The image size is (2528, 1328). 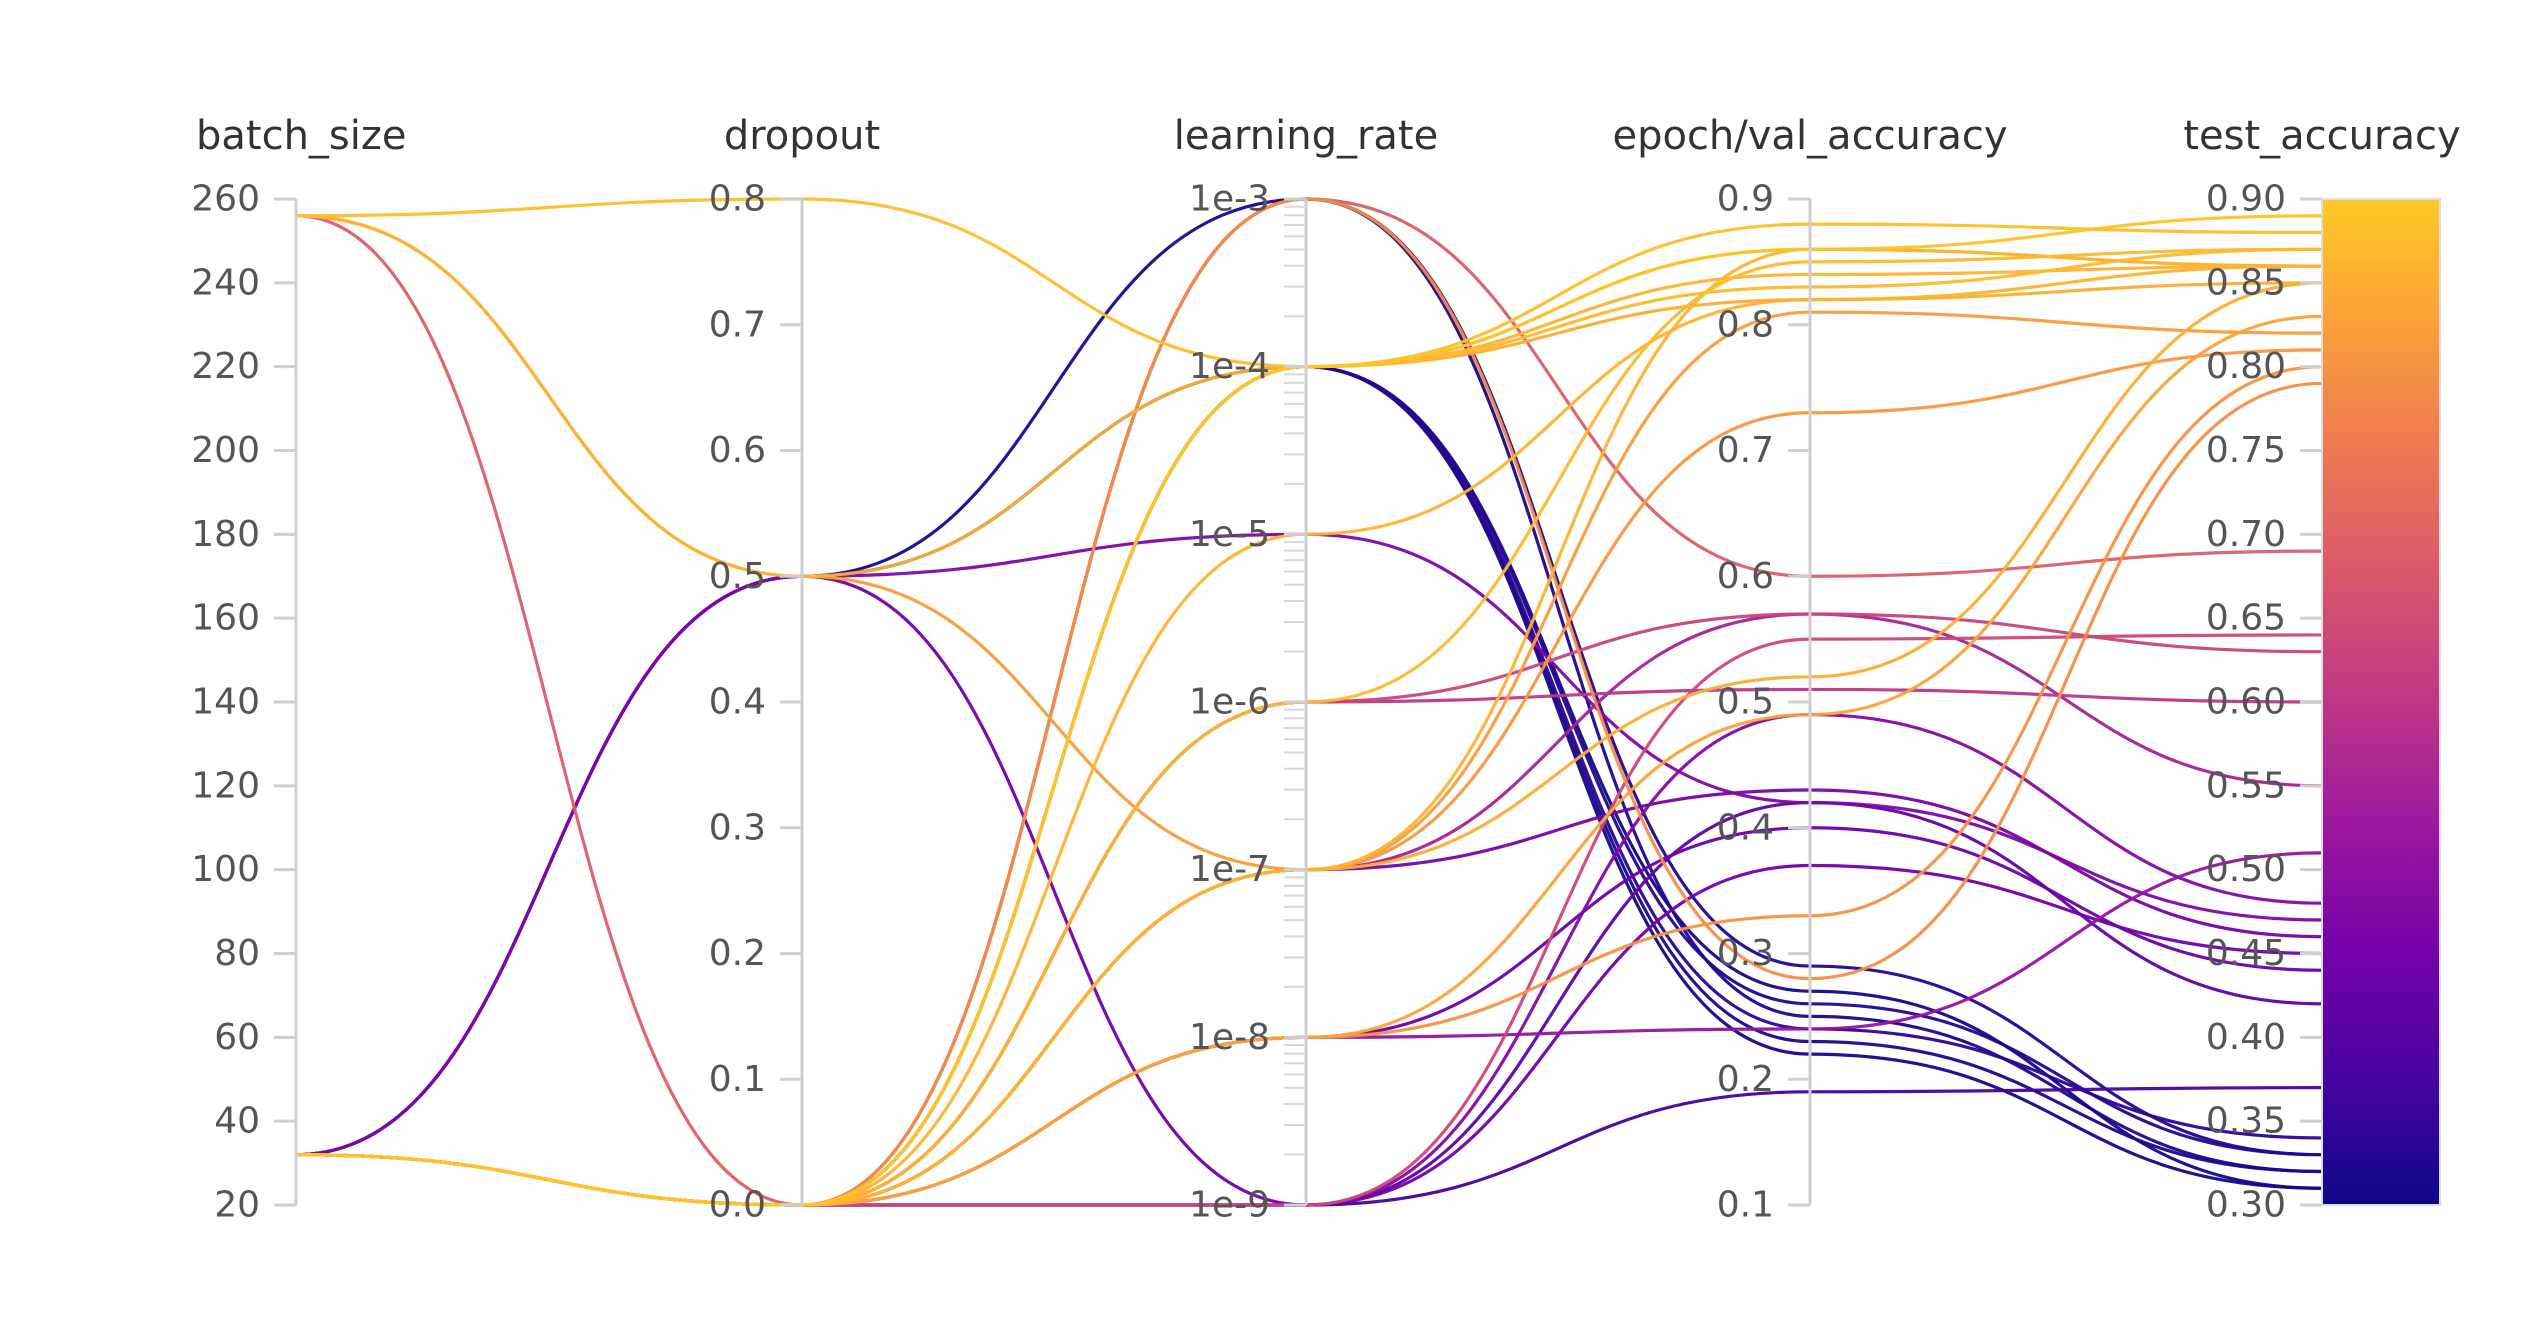 What do you see at coordinates (1229, 1205) in the screenshot?
I see `tick-label: 1e-9` at bounding box center [1229, 1205].